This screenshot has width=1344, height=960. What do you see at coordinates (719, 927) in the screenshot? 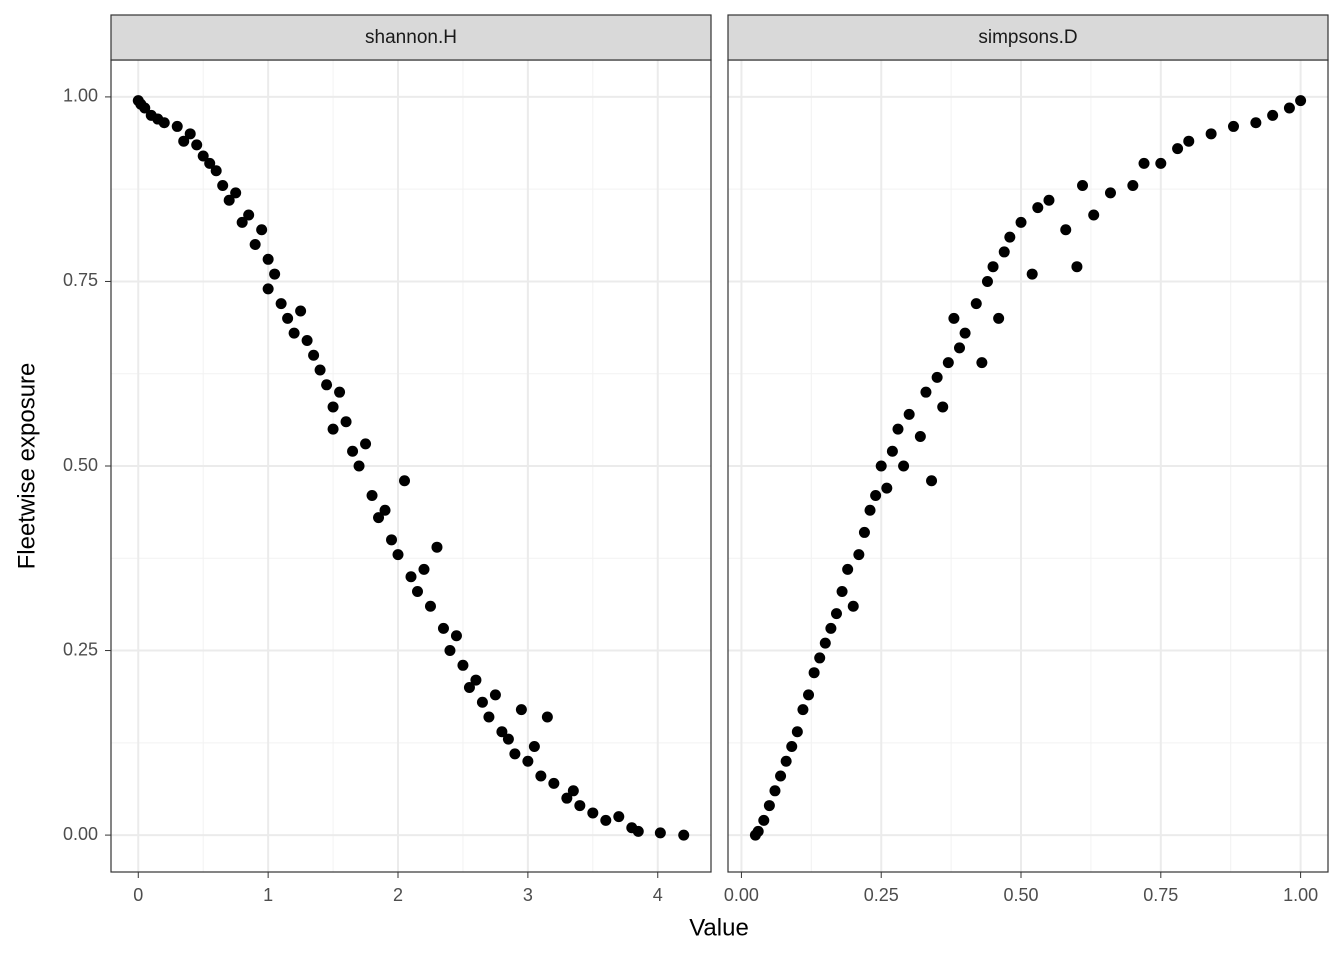
I see `x-axis-title: Value` at bounding box center [719, 927].